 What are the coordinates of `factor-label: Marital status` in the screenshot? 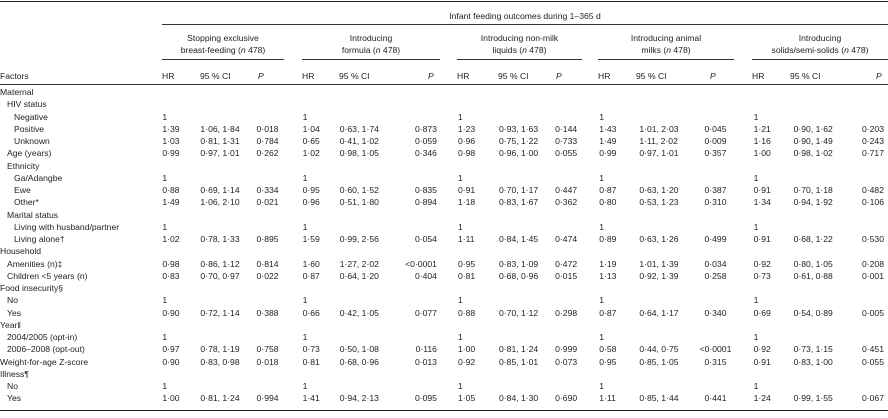 It's located at (33, 214).